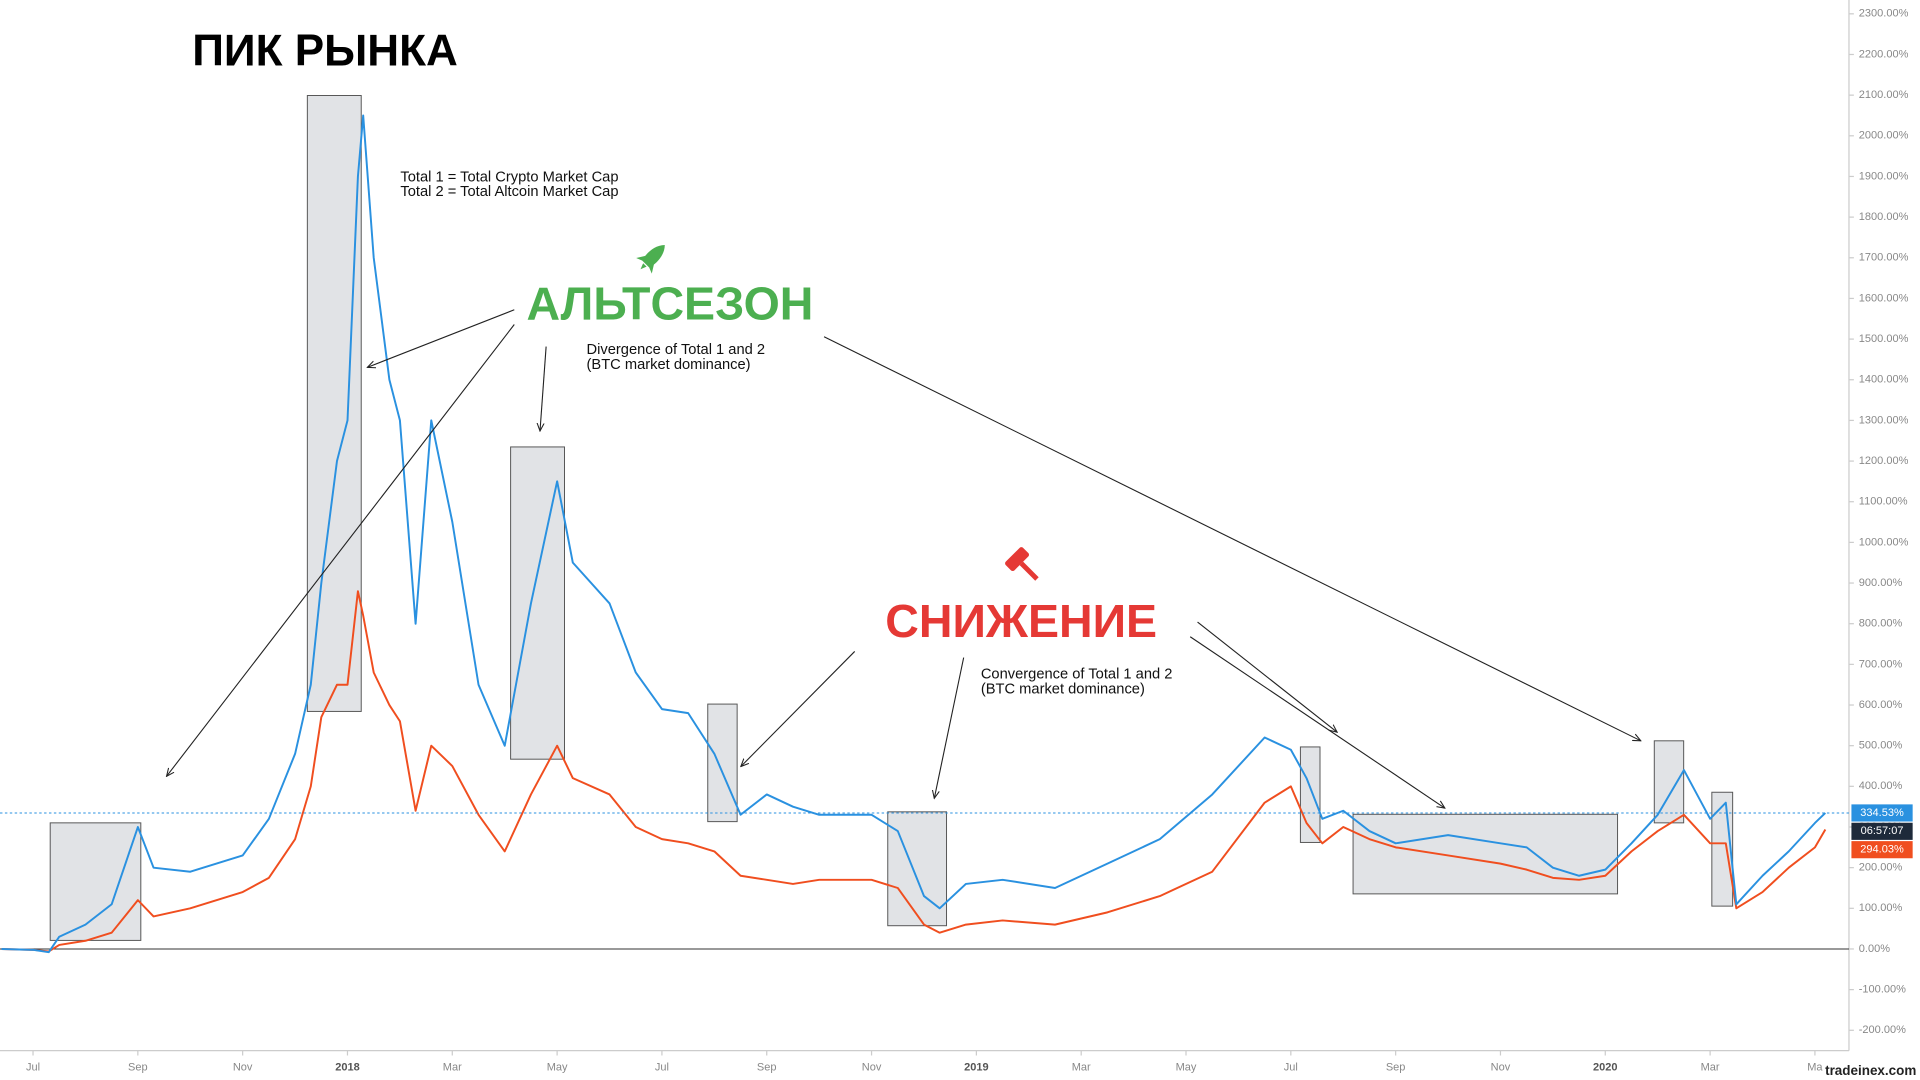 The width and height of the screenshot is (1920, 1080). Describe the element at coordinates (1881, 583) in the screenshot. I see `y-tick-label: 900.00%` at that location.